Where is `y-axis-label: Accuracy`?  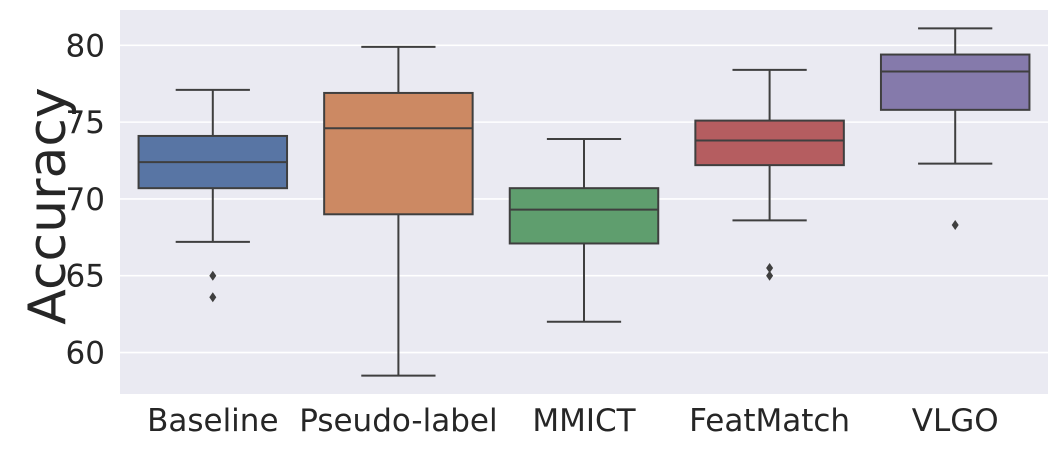 y-axis-label: Accuracy is located at coordinates (48, 205).